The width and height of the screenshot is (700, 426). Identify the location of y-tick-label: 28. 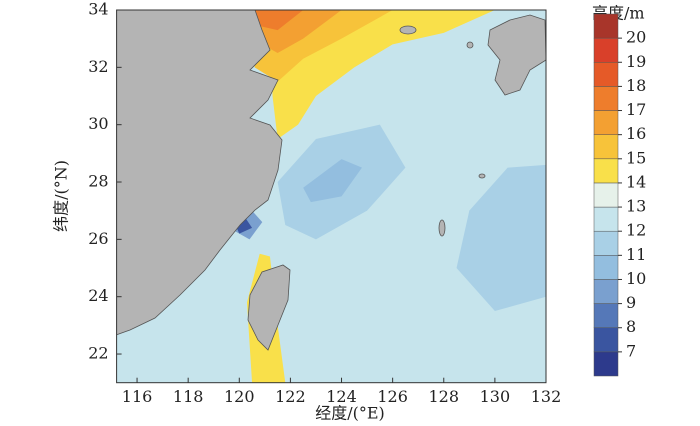
(98, 181).